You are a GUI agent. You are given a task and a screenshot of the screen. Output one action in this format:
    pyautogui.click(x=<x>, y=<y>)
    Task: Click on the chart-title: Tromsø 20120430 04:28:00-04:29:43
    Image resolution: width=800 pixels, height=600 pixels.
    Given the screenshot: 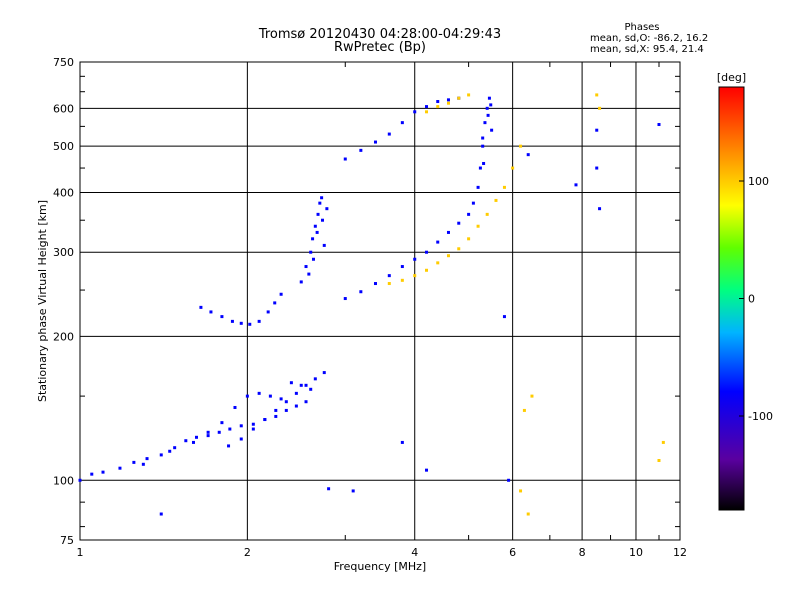 What is the action you would take?
    pyautogui.click(x=380, y=34)
    